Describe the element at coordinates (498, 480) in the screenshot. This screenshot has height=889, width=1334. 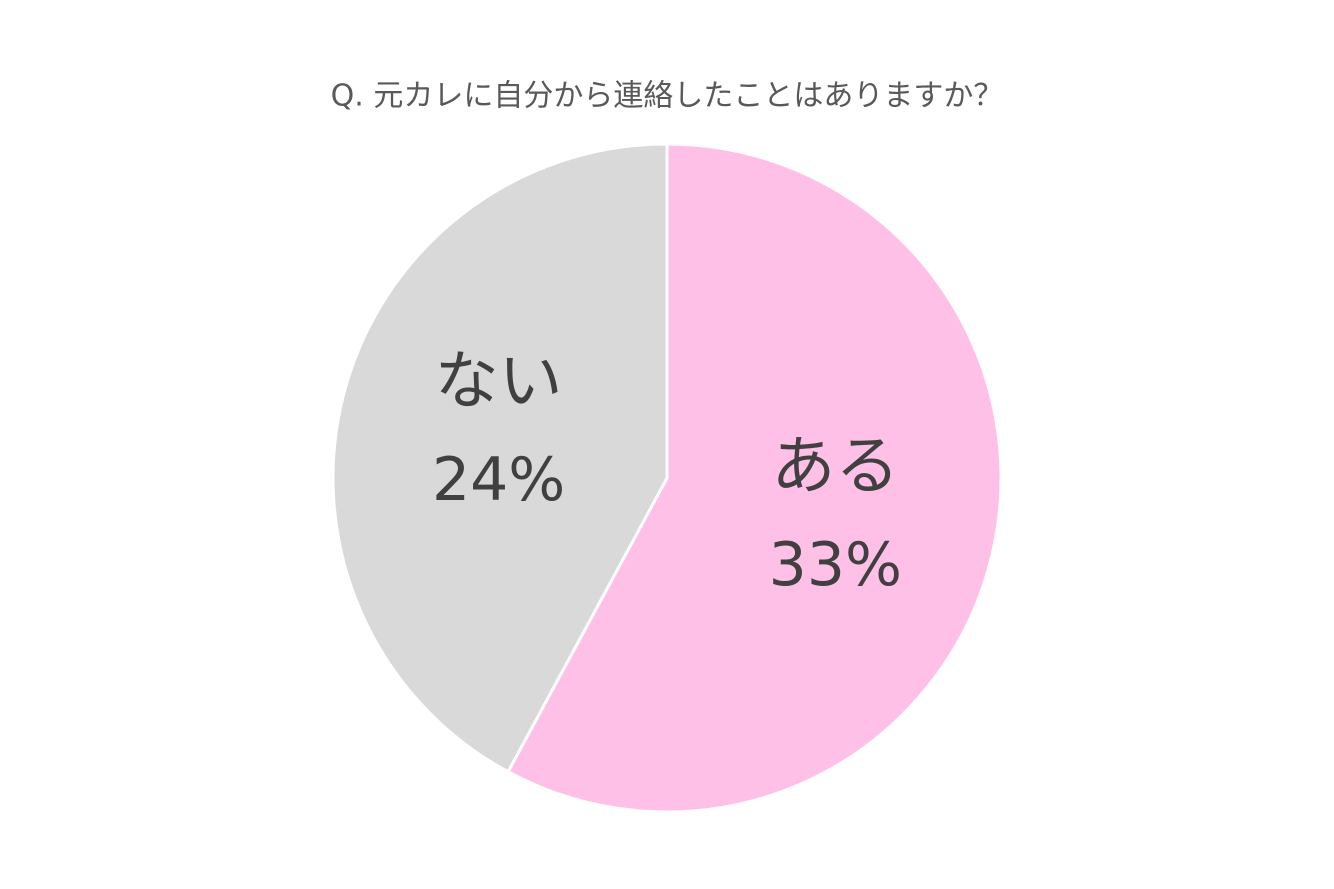
I see `value-label: 24%` at that location.